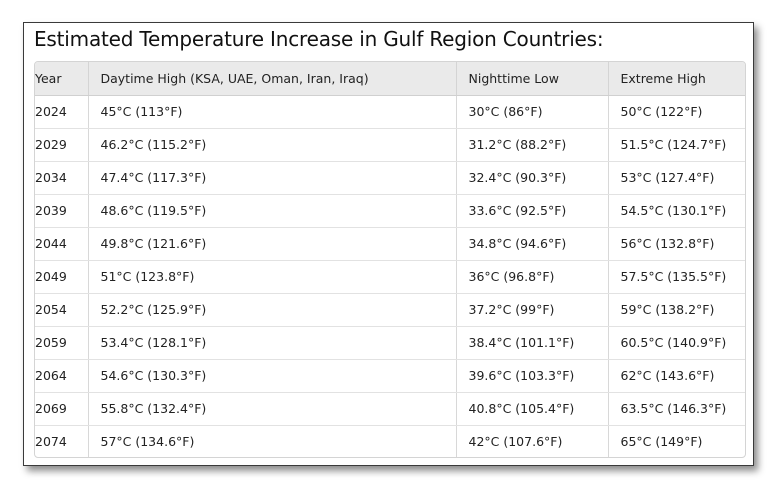 This screenshot has width=778, height=492. Describe the element at coordinates (532, 178) in the screenshot. I see `cell-nighttime-low: 32.4°C (90.3°F)` at that location.